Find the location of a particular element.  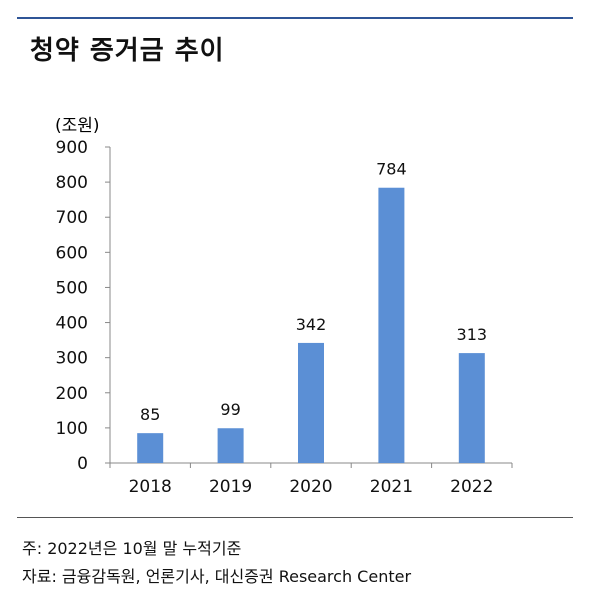

y-tick-label: 500 is located at coordinates (72, 288).